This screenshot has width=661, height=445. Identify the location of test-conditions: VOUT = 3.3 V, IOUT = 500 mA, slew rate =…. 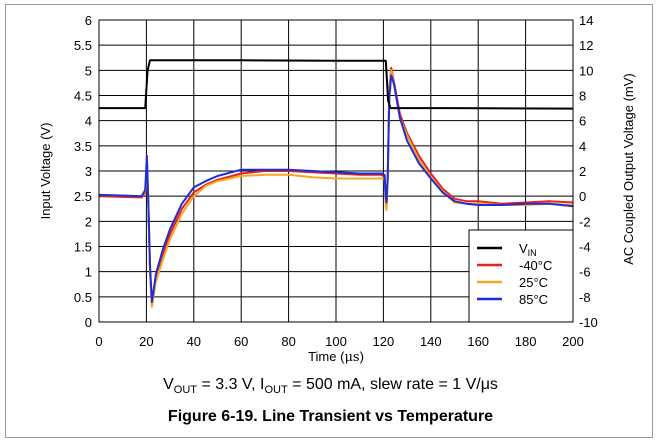
(330, 386).